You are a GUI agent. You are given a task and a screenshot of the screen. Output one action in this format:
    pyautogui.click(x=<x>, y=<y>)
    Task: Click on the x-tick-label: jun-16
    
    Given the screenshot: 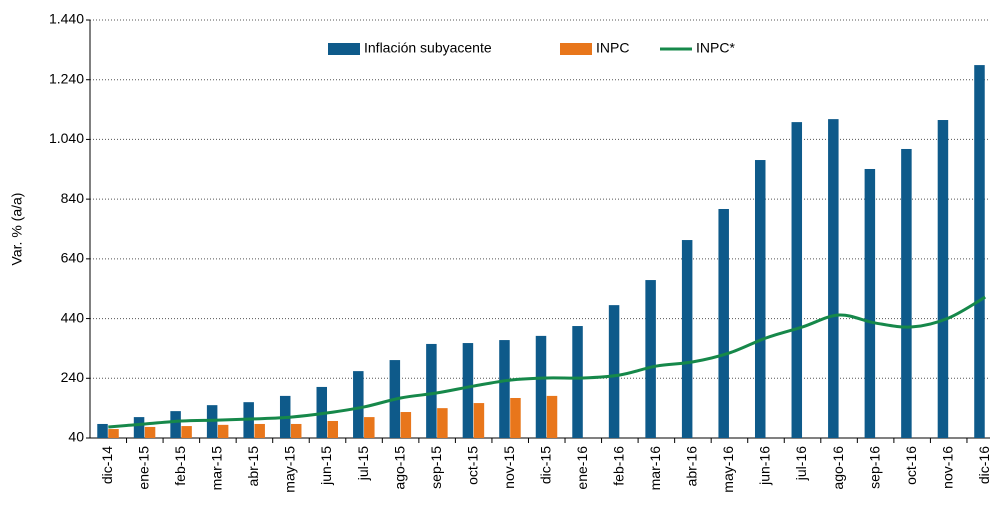 What is the action you would take?
    pyautogui.click(x=765, y=466)
    